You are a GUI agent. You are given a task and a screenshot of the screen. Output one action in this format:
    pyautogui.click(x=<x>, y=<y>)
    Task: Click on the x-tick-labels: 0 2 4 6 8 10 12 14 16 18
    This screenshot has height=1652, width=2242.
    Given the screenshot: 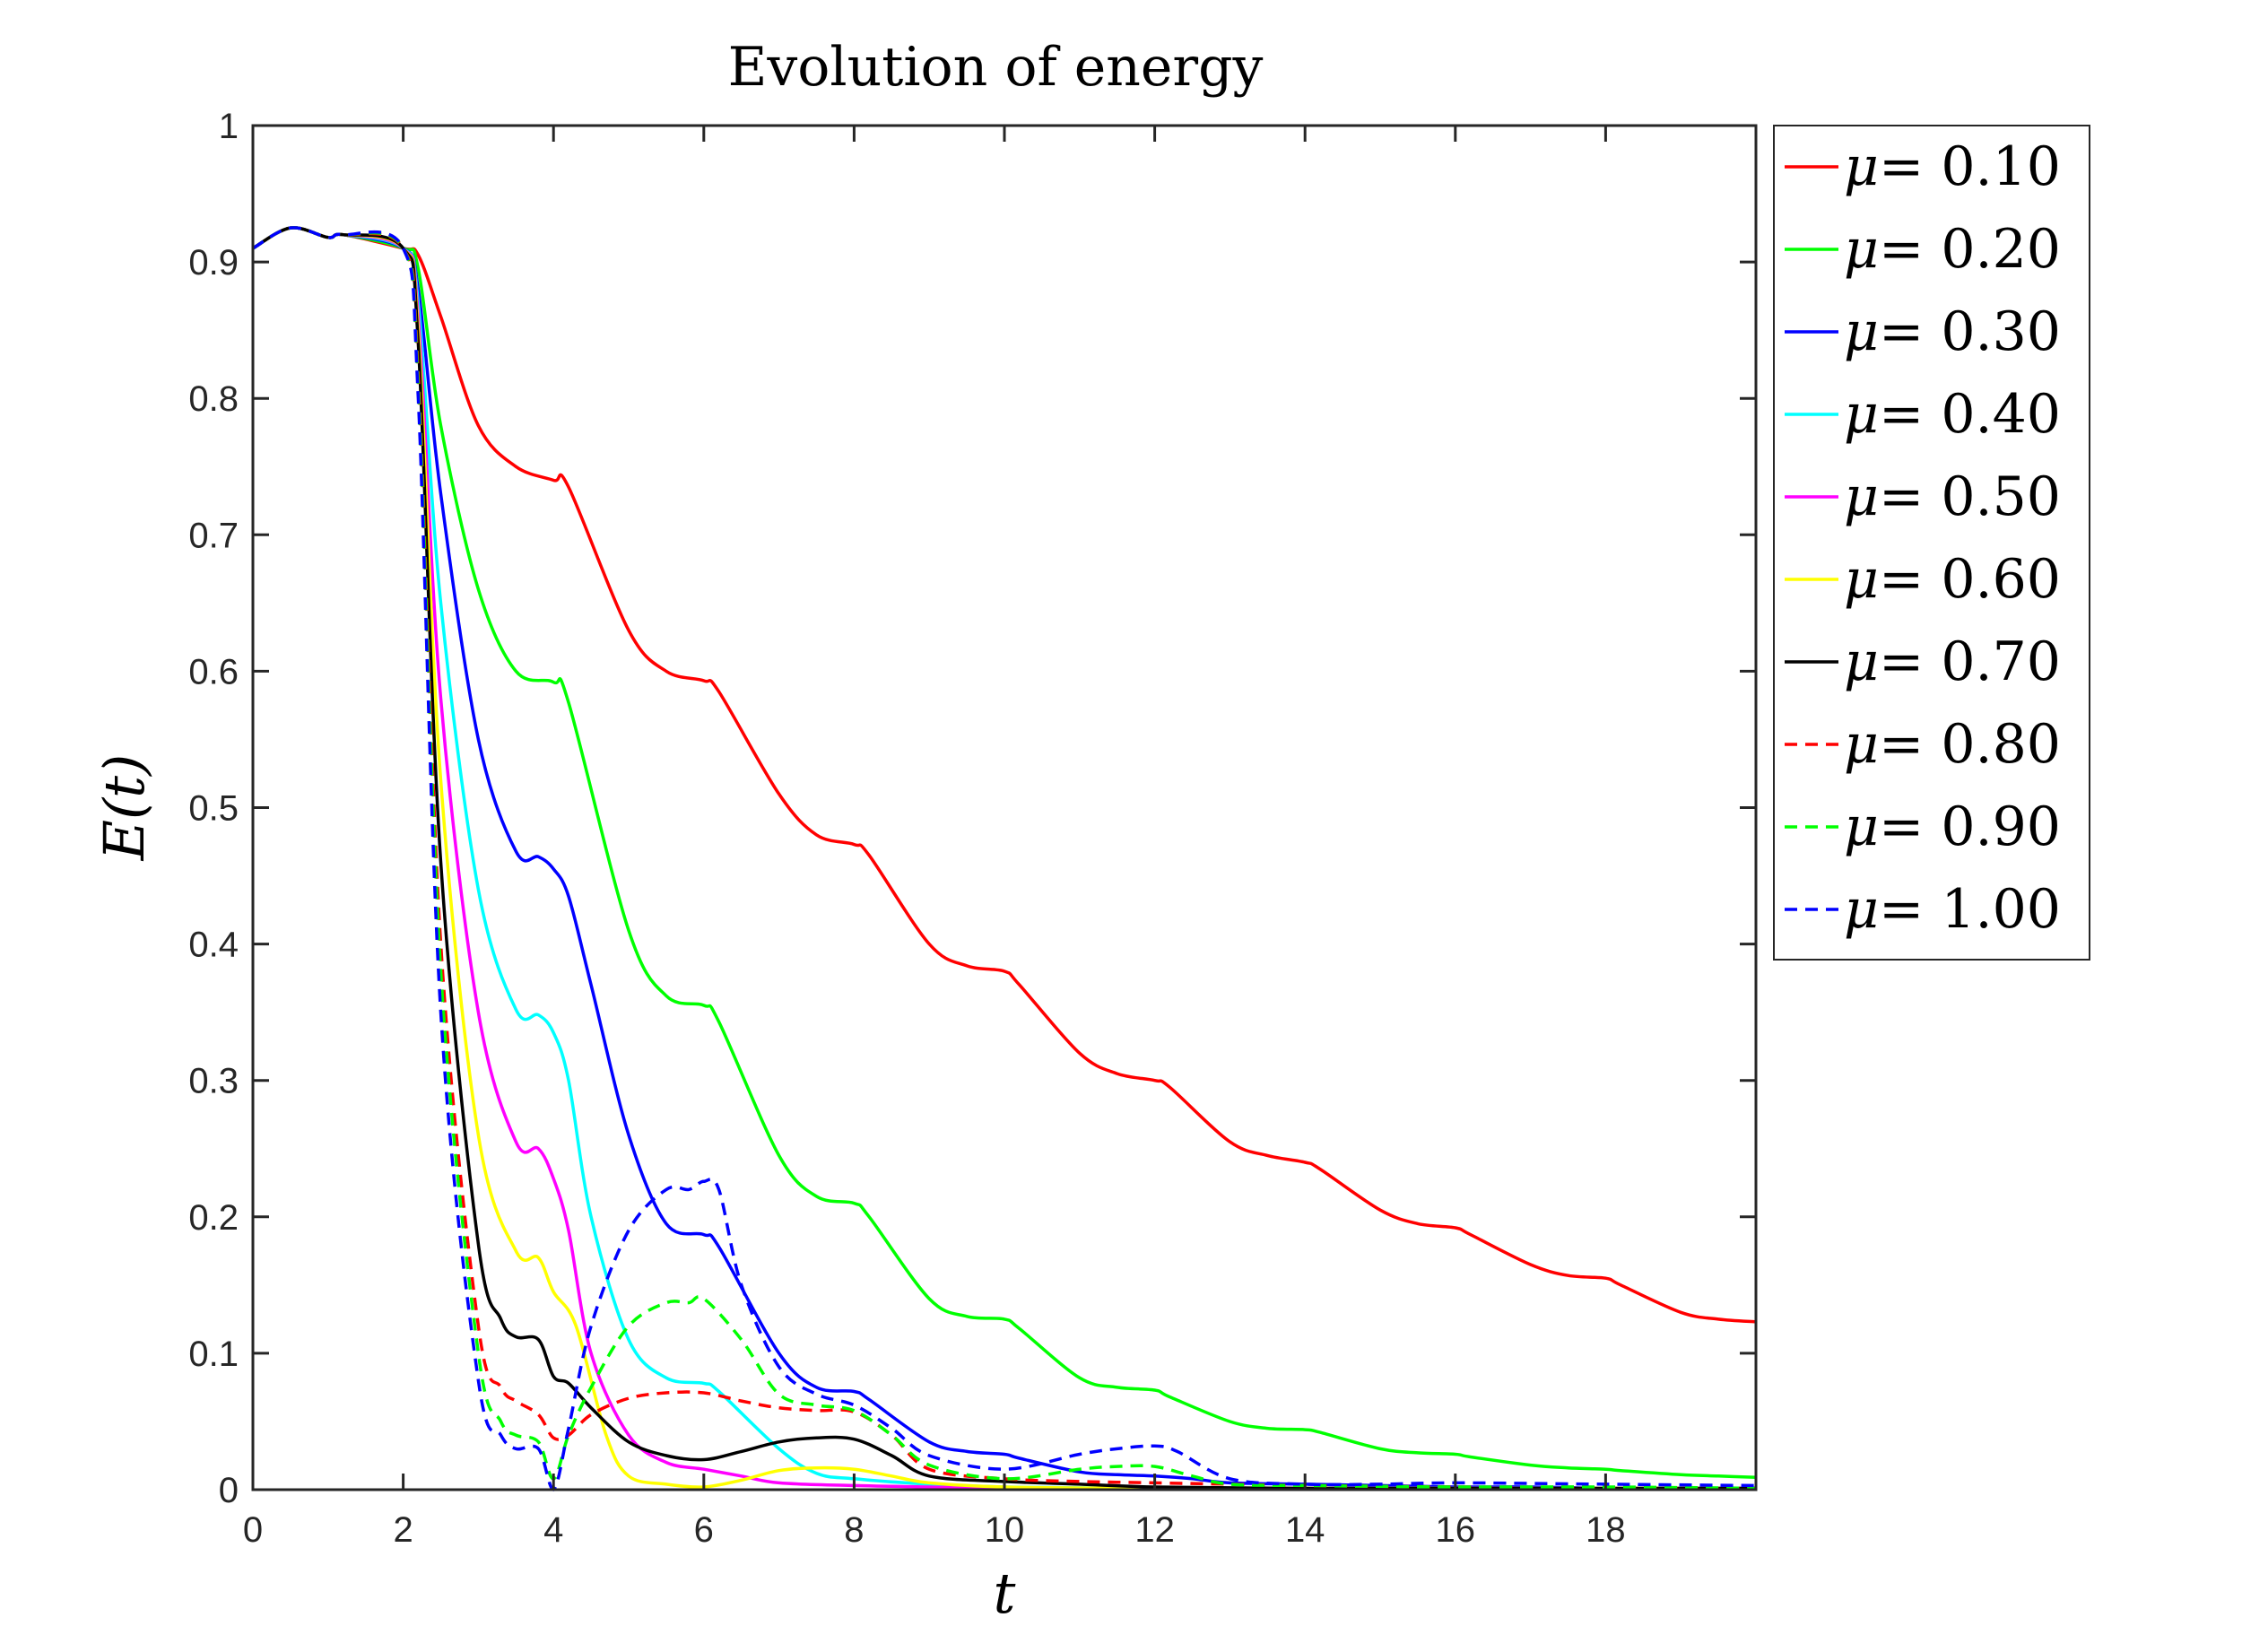 What is the action you would take?
    pyautogui.click(x=934, y=1530)
    